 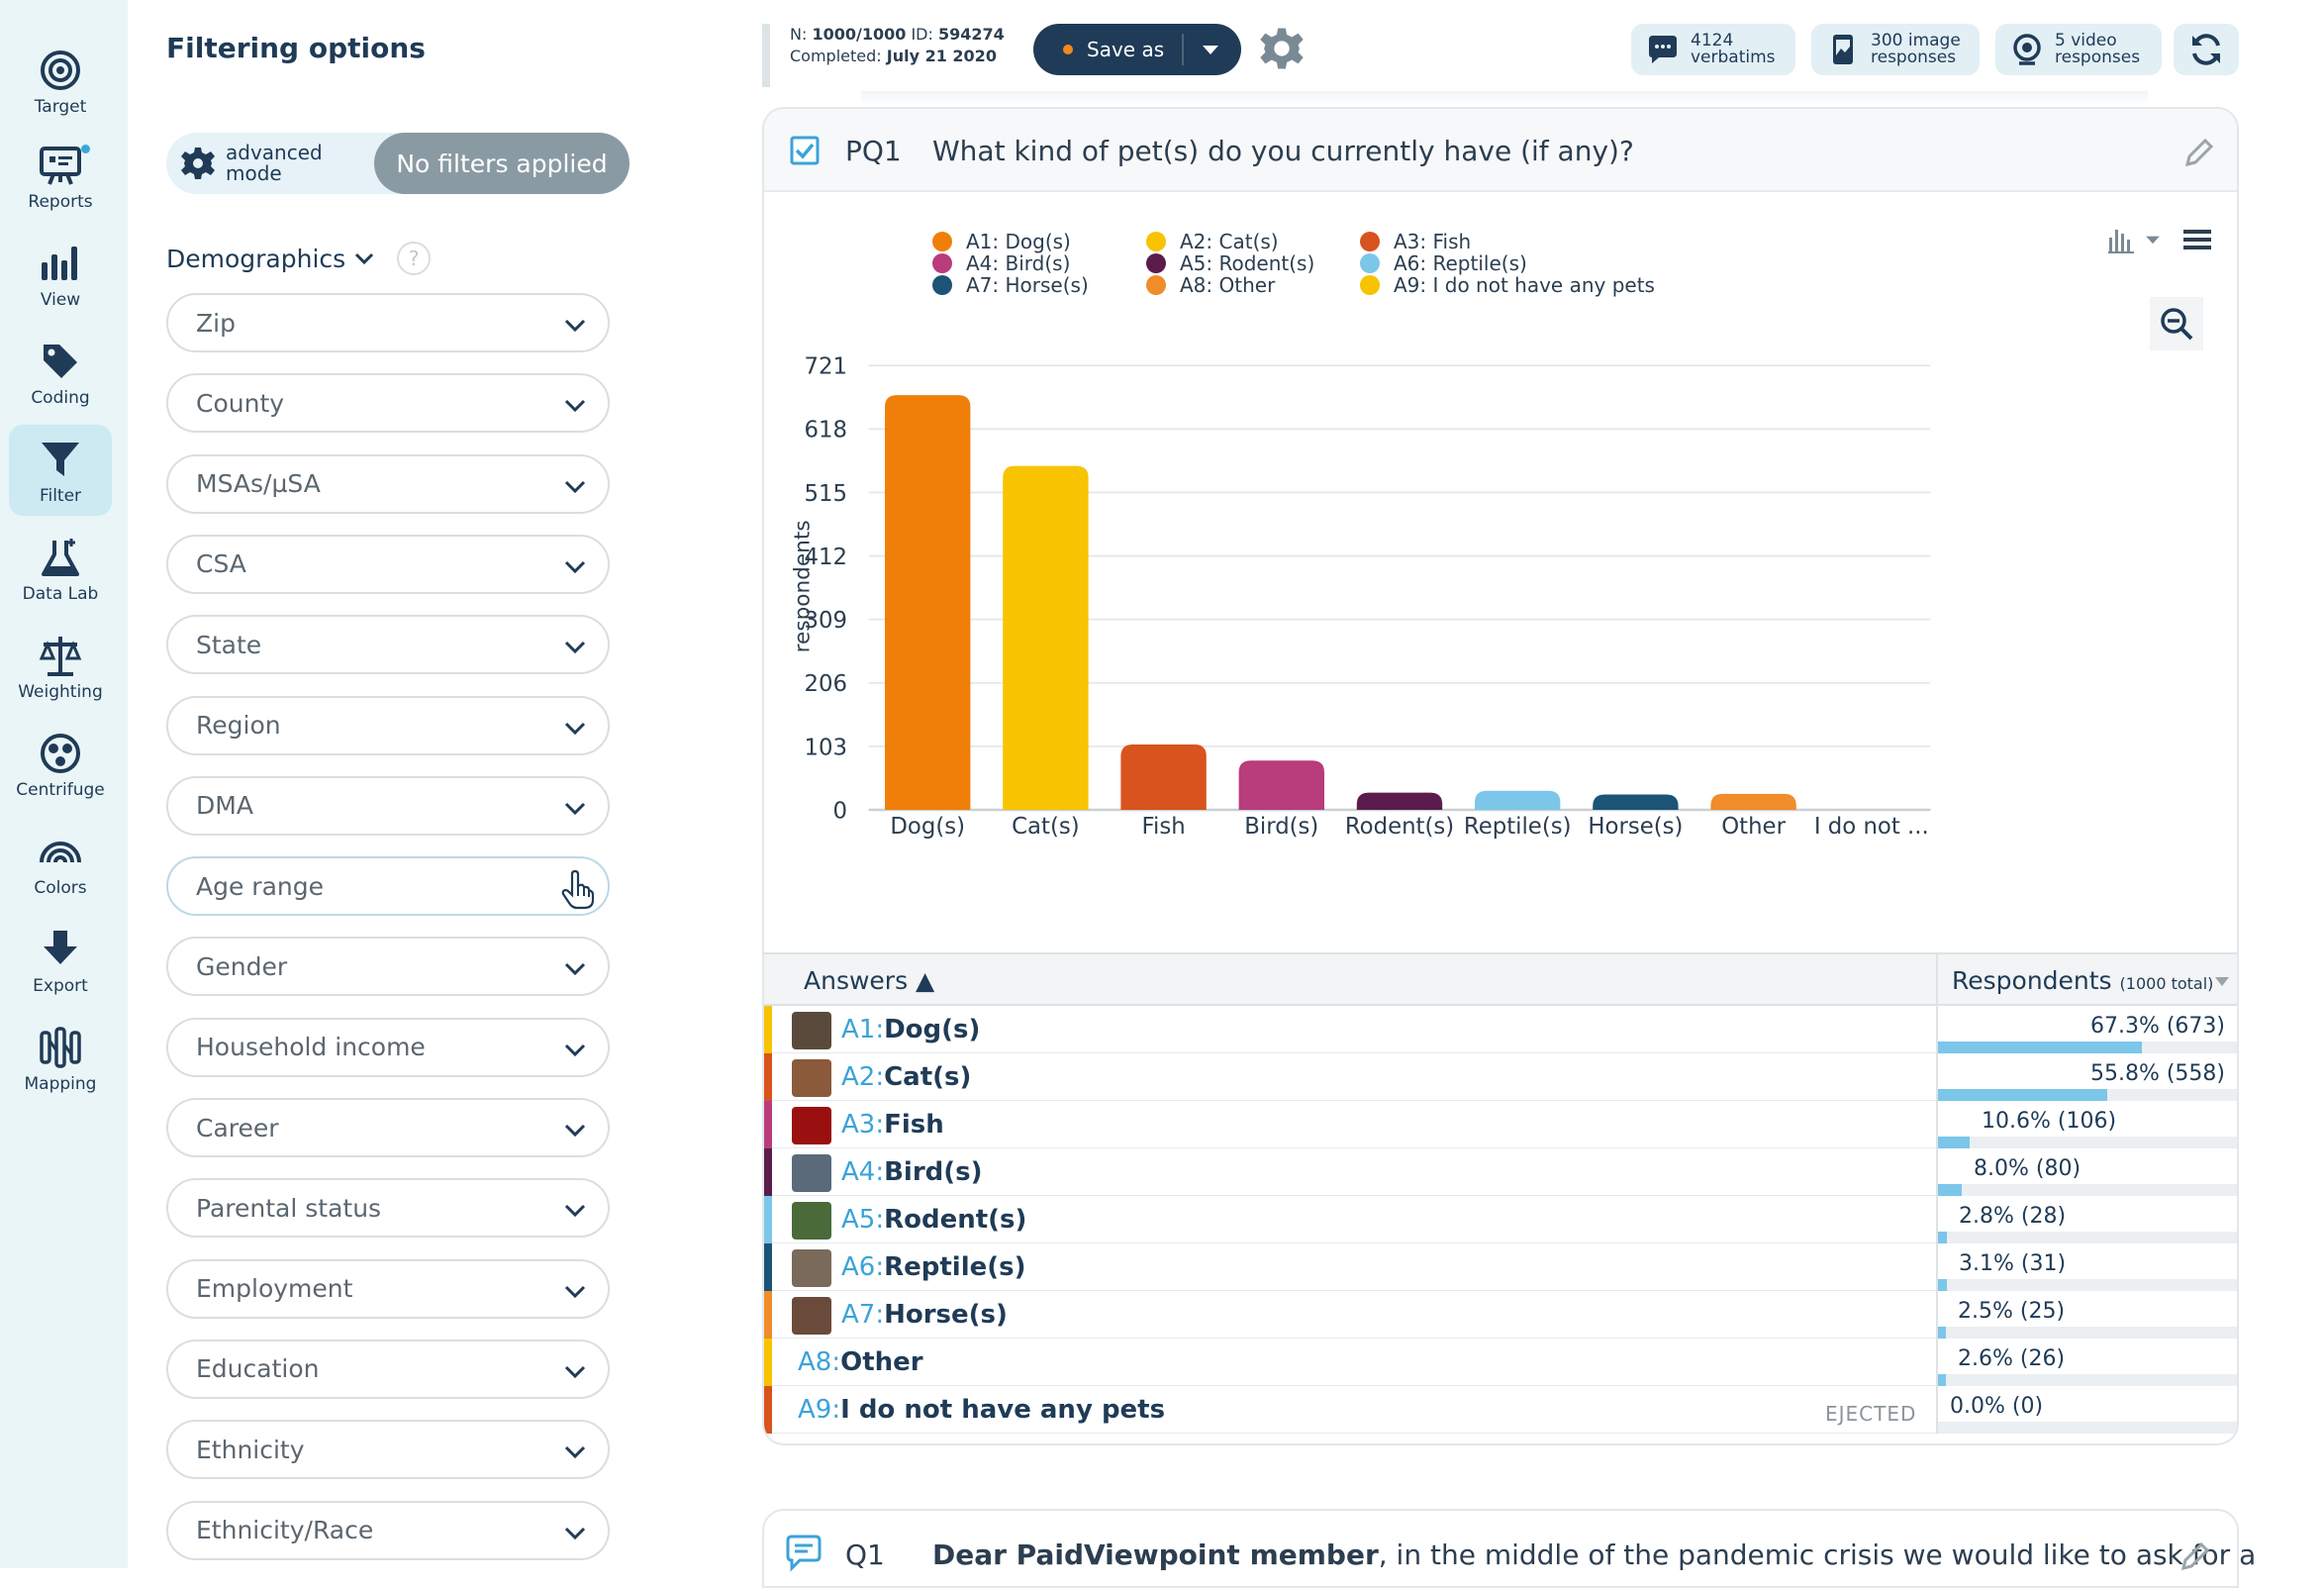 What do you see at coordinates (1997, 1407) in the screenshot?
I see `respondent-percentage: 0.0% (0)` at bounding box center [1997, 1407].